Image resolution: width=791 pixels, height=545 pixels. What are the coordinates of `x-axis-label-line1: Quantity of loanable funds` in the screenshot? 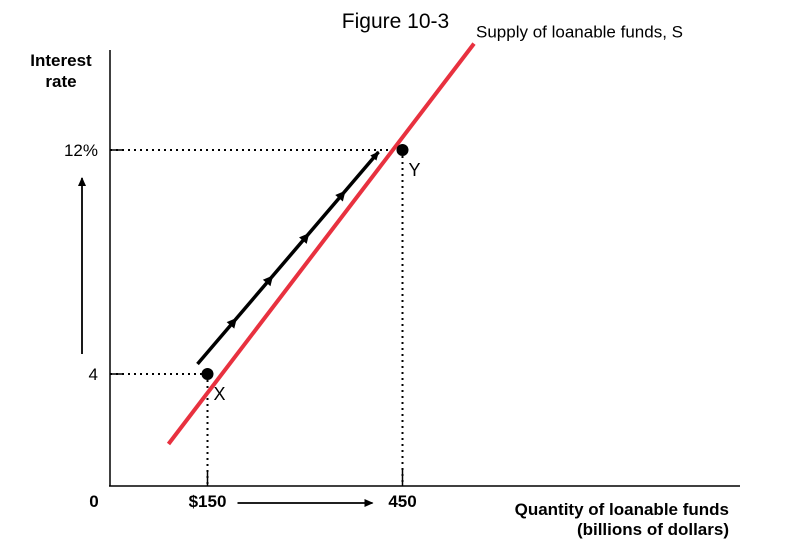 It's located at (621, 509).